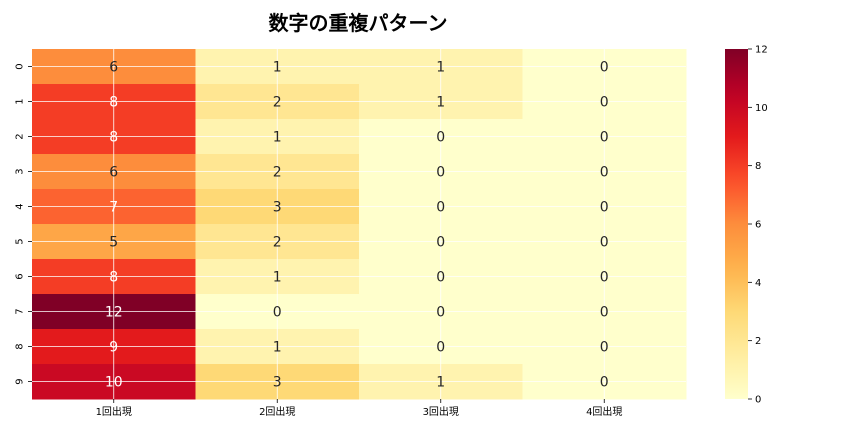  Describe the element at coordinates (113, 348) in the screenshot. I see `cell-annotation: 9` at that location.